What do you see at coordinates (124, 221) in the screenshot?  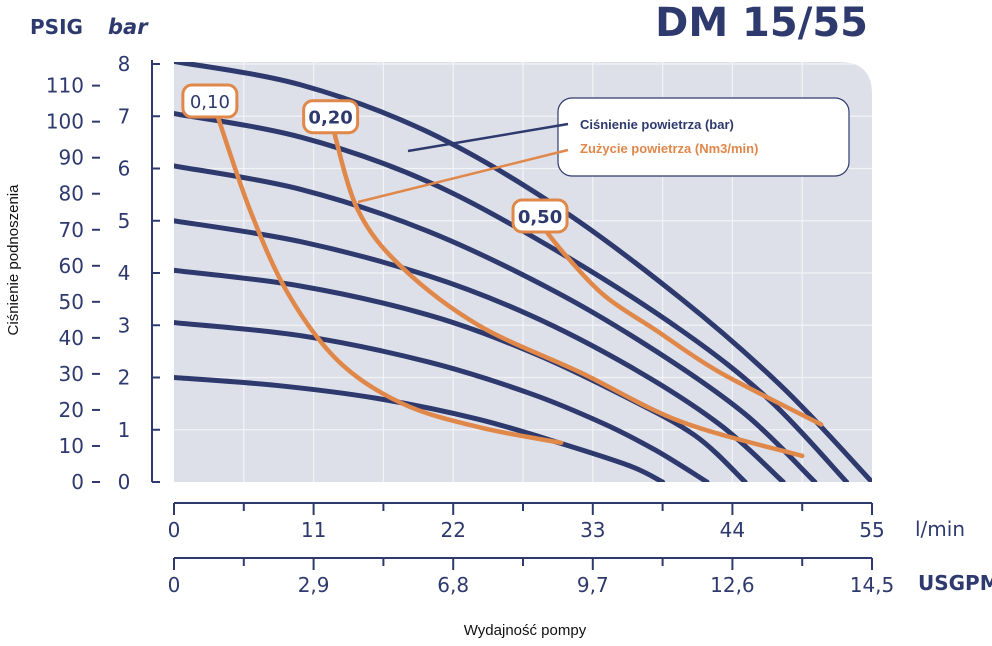 I see `y-tick-label-bar: 5` at bounding box center [124, 221].